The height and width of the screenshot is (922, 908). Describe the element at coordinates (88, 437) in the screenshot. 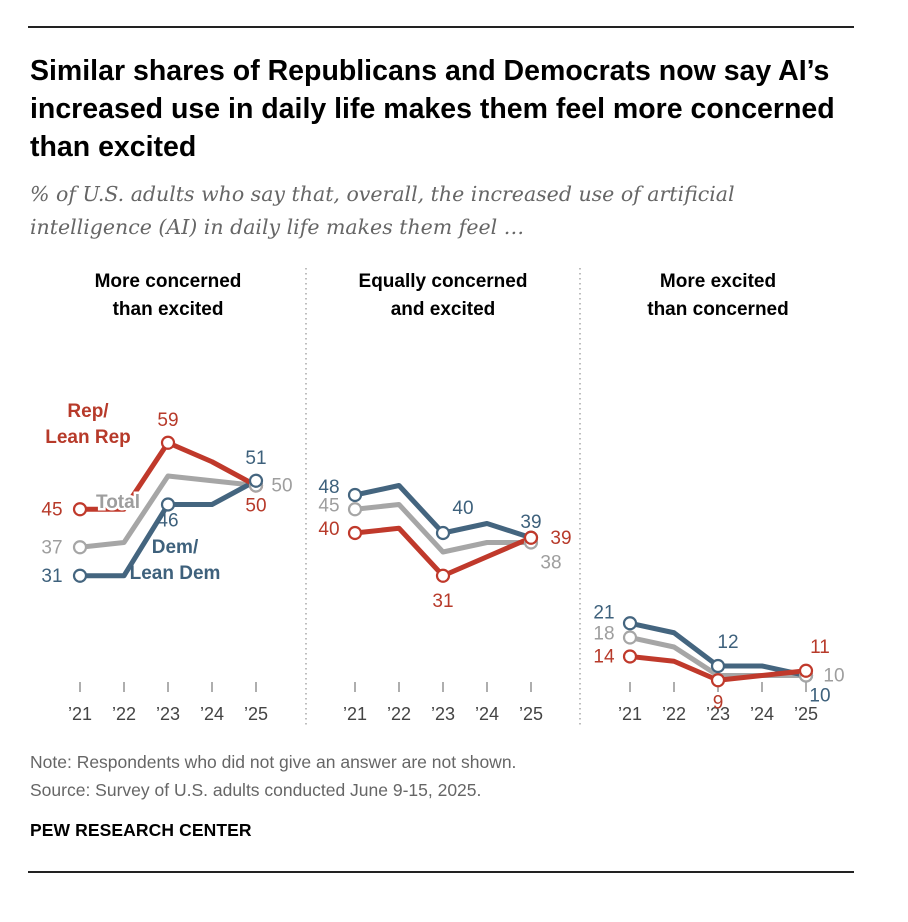

I see `series-name-label-rep: Lean Rep` at that location.